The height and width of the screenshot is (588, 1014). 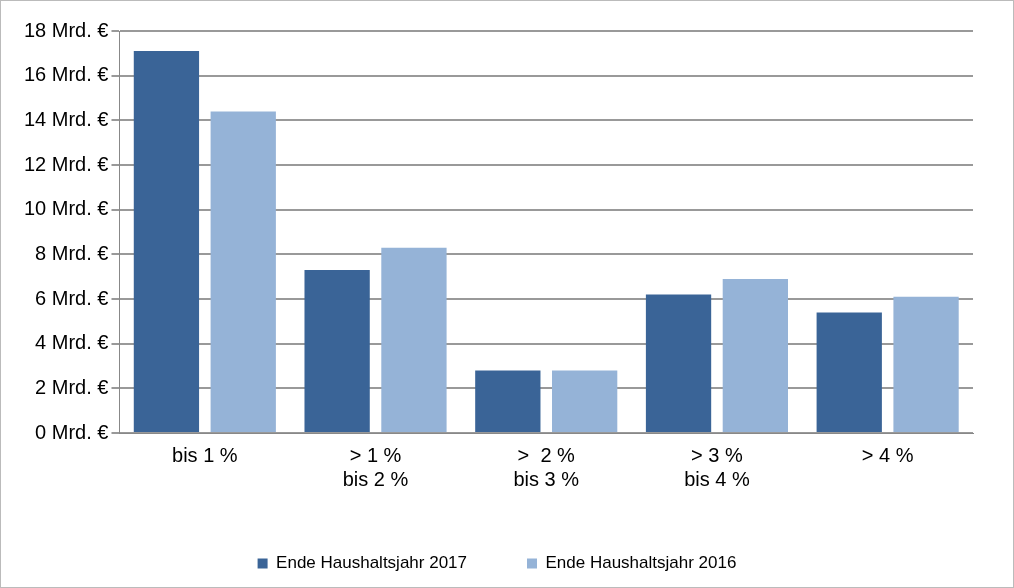 I want to click on y-tick-label: 12 Mrd. €, so click(x=66, y=163).